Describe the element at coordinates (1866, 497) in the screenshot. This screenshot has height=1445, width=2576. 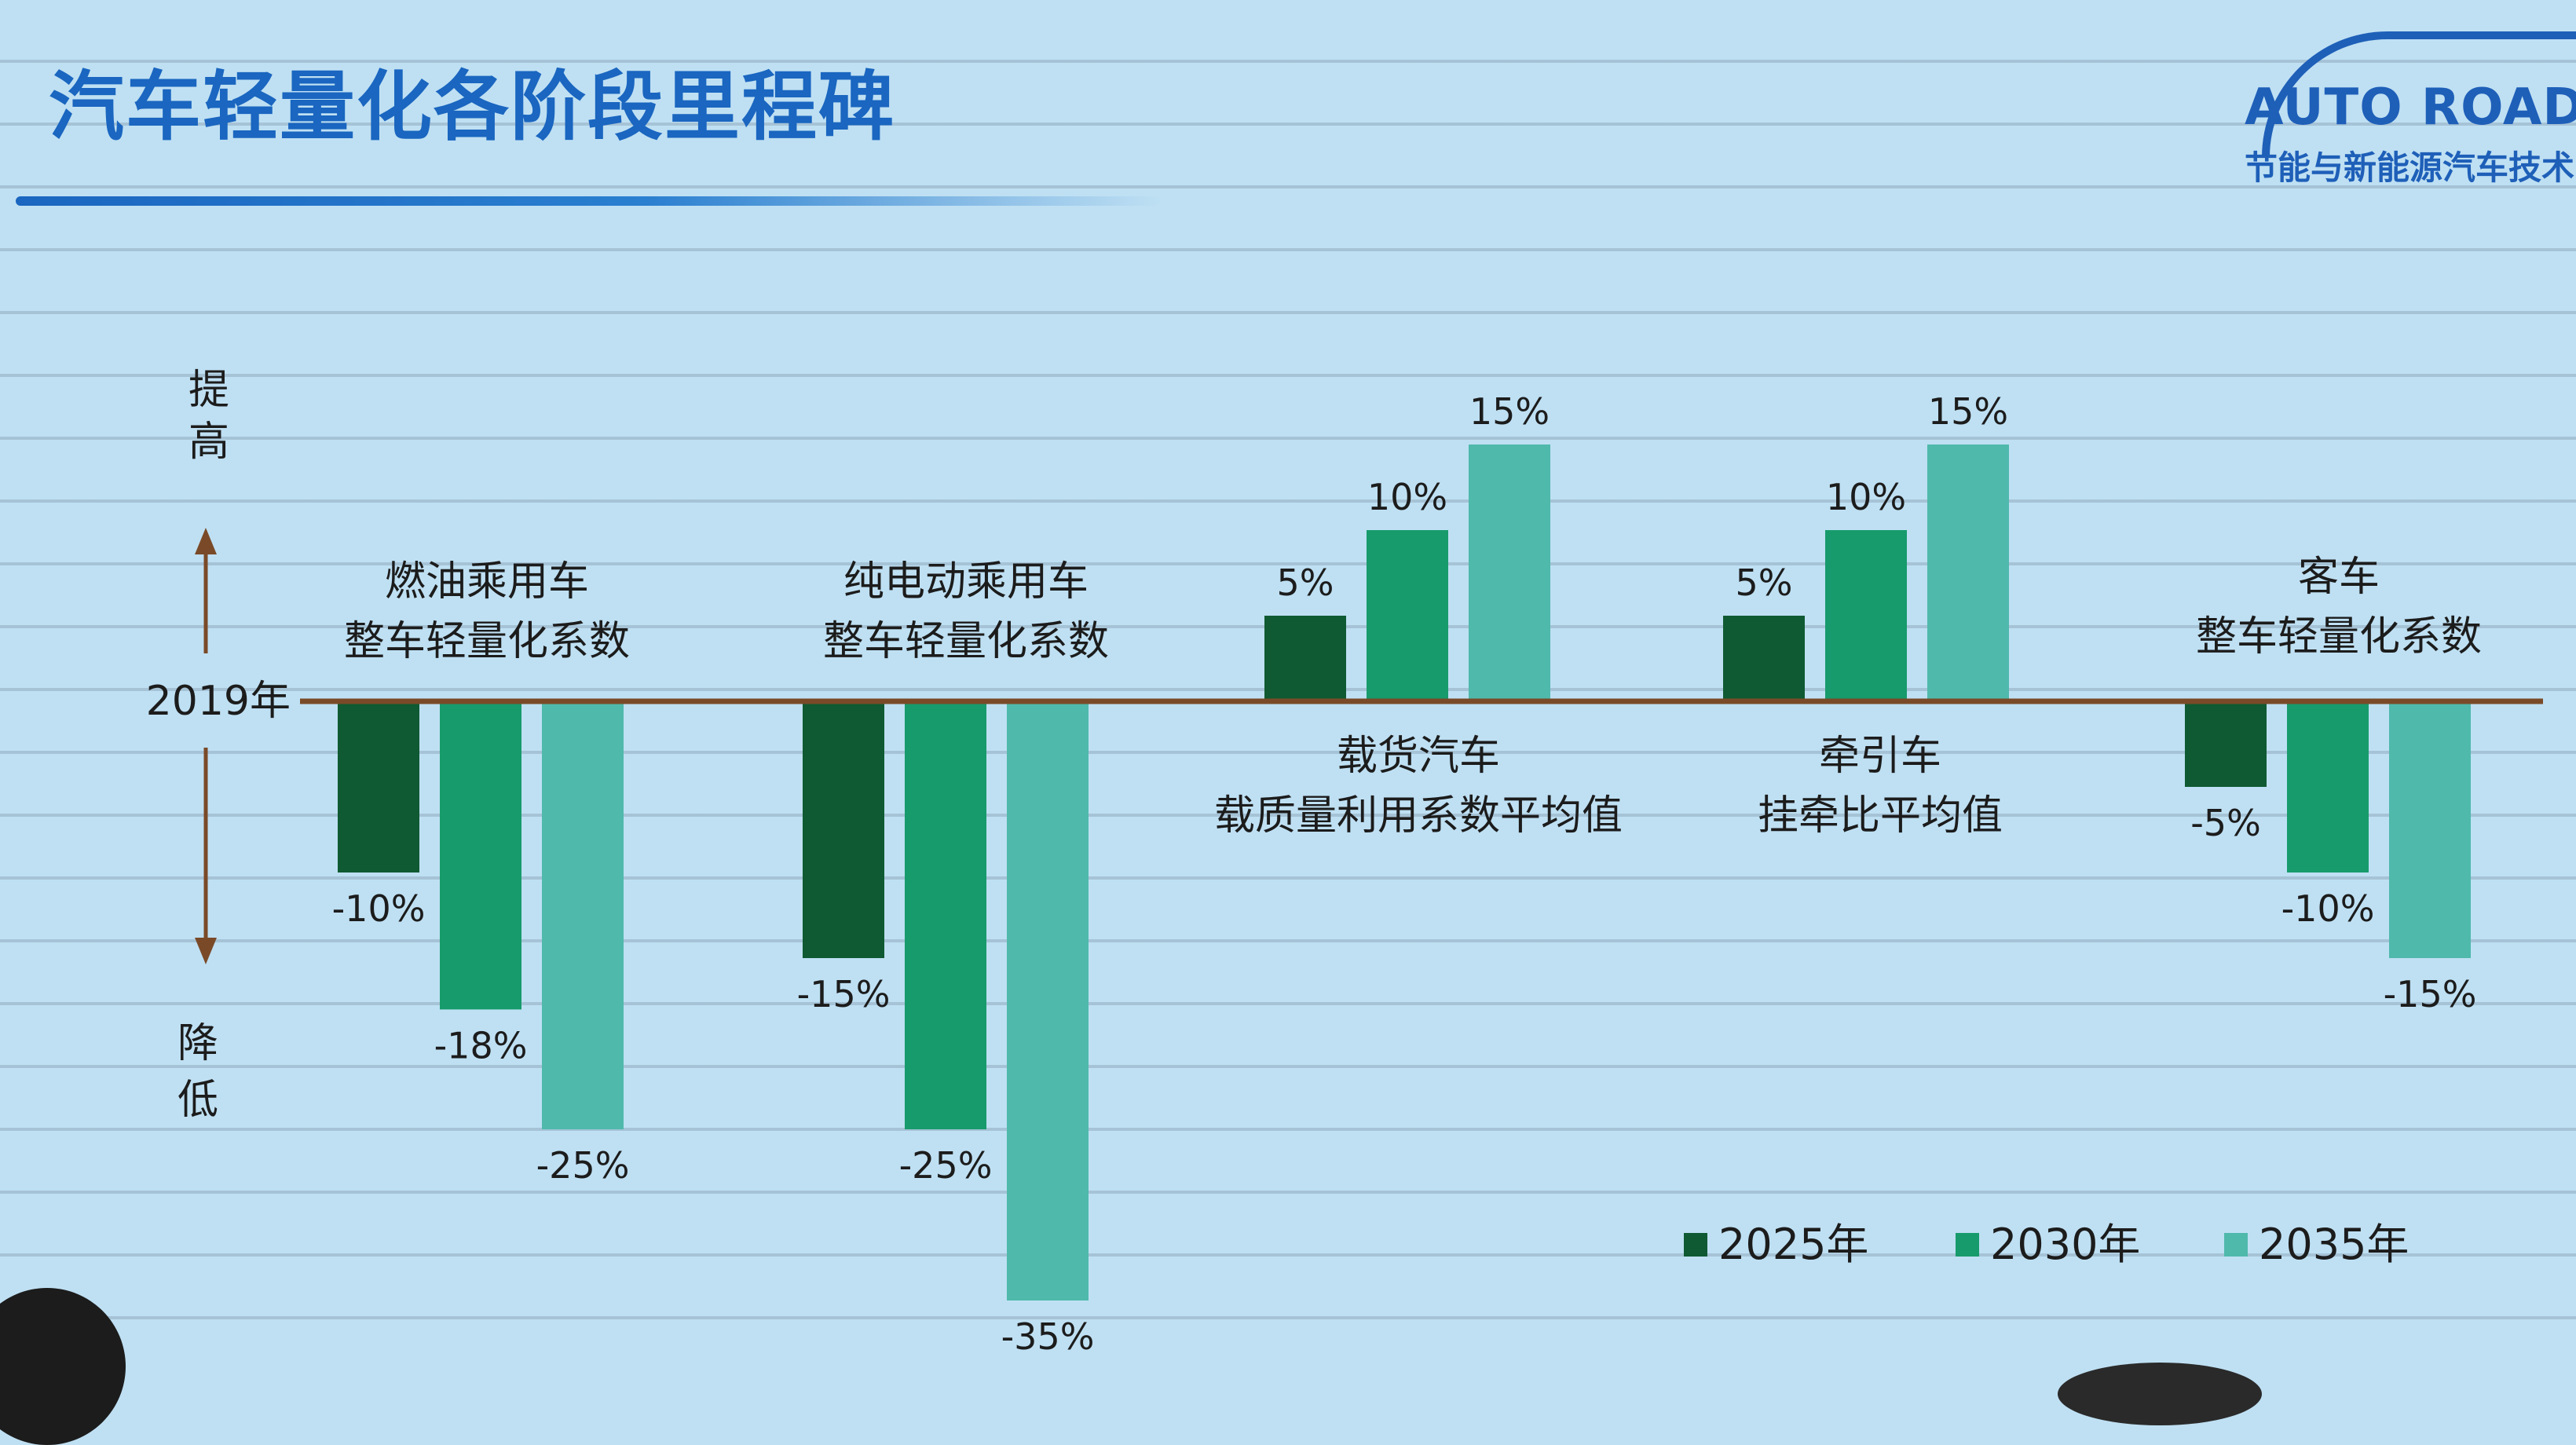
I see `data-label-1-3: 10%` at that location.